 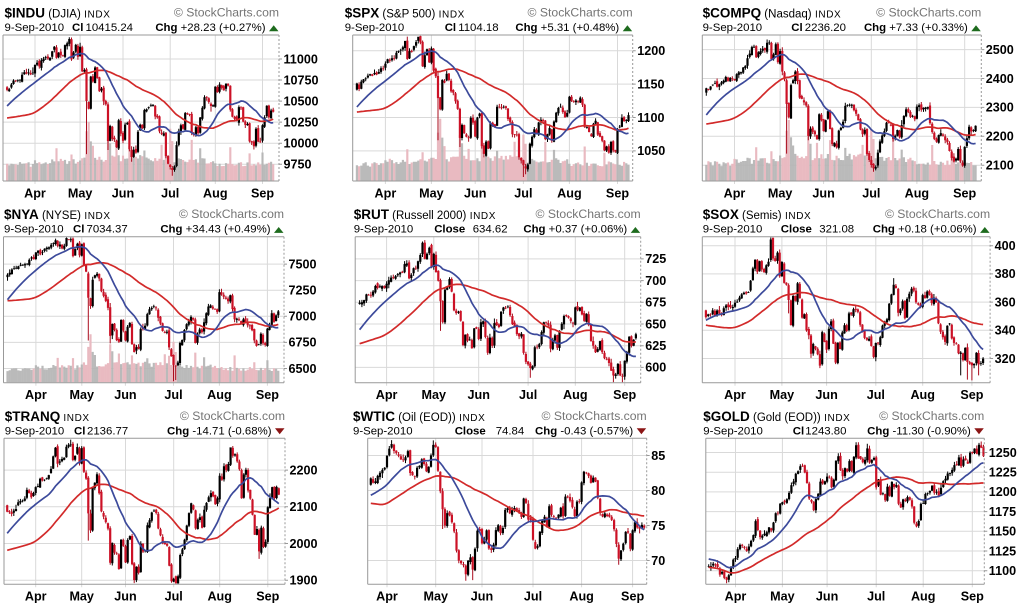 I want to click on svg-text: 80, so click(x=658, y=491).